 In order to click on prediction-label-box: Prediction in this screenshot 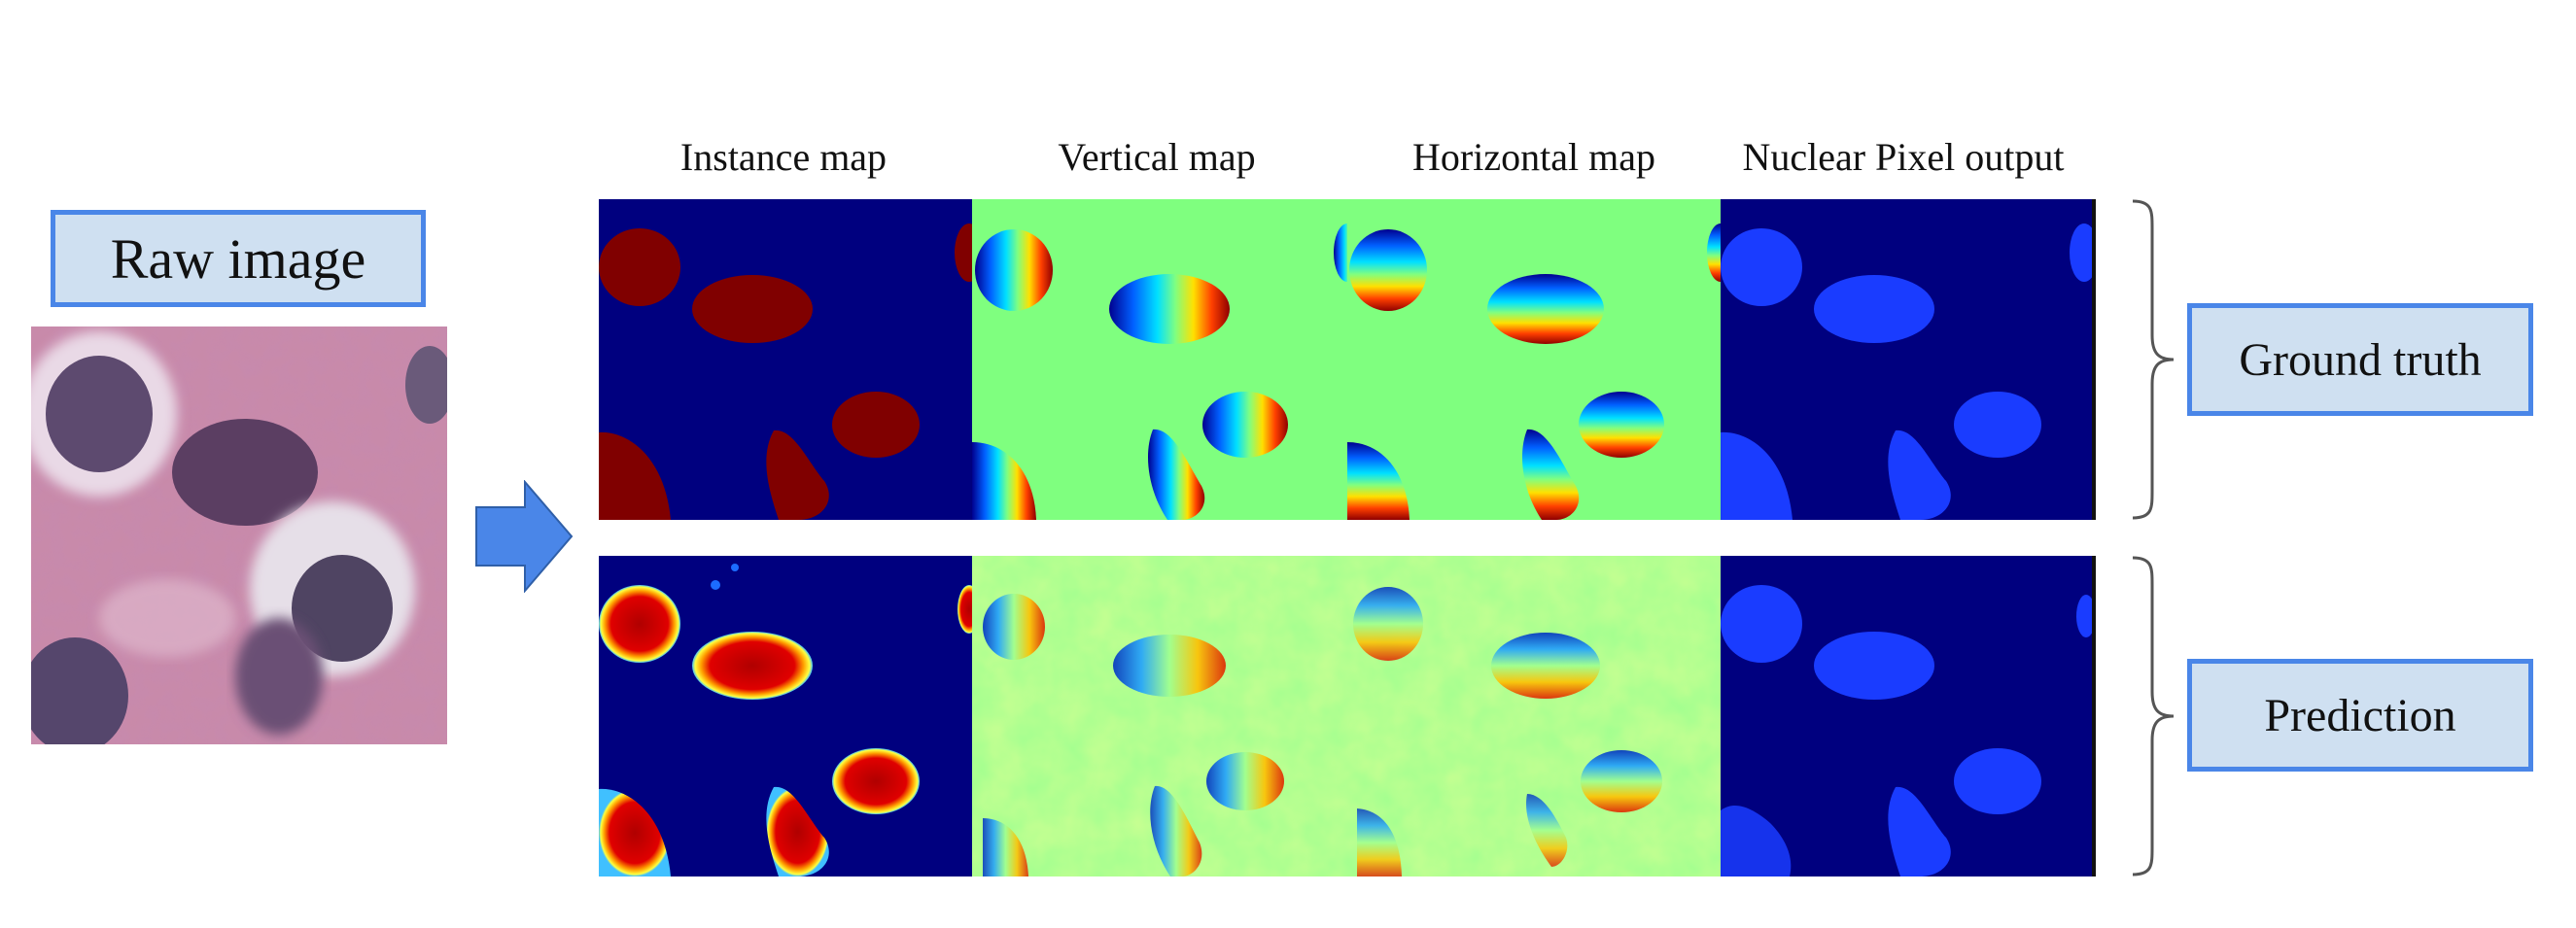, I will do `click(2360, 715)`.